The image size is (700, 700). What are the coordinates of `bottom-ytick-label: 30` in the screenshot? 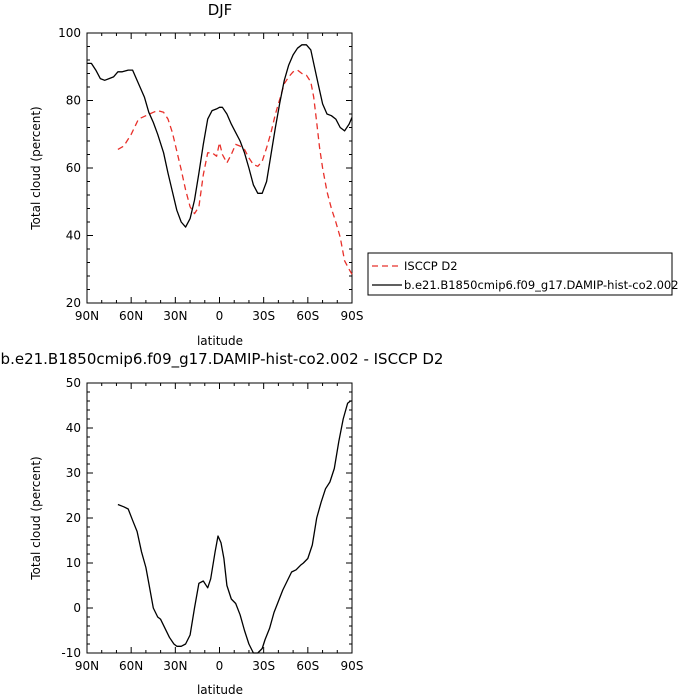 It's located at (73, 473).